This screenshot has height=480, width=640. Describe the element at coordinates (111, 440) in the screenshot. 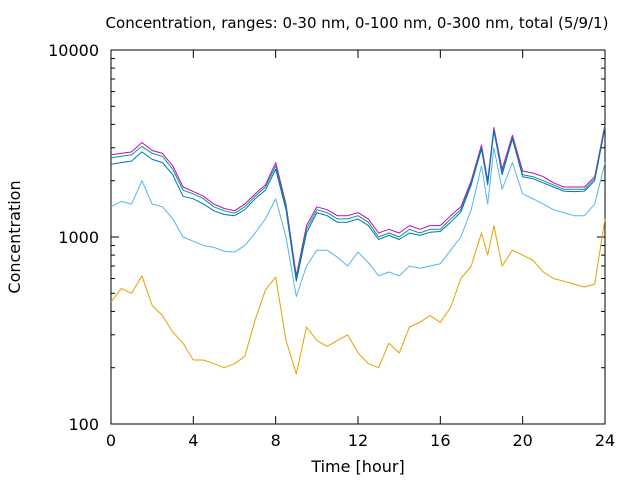

I see `x-tick-label: 0` at that location.